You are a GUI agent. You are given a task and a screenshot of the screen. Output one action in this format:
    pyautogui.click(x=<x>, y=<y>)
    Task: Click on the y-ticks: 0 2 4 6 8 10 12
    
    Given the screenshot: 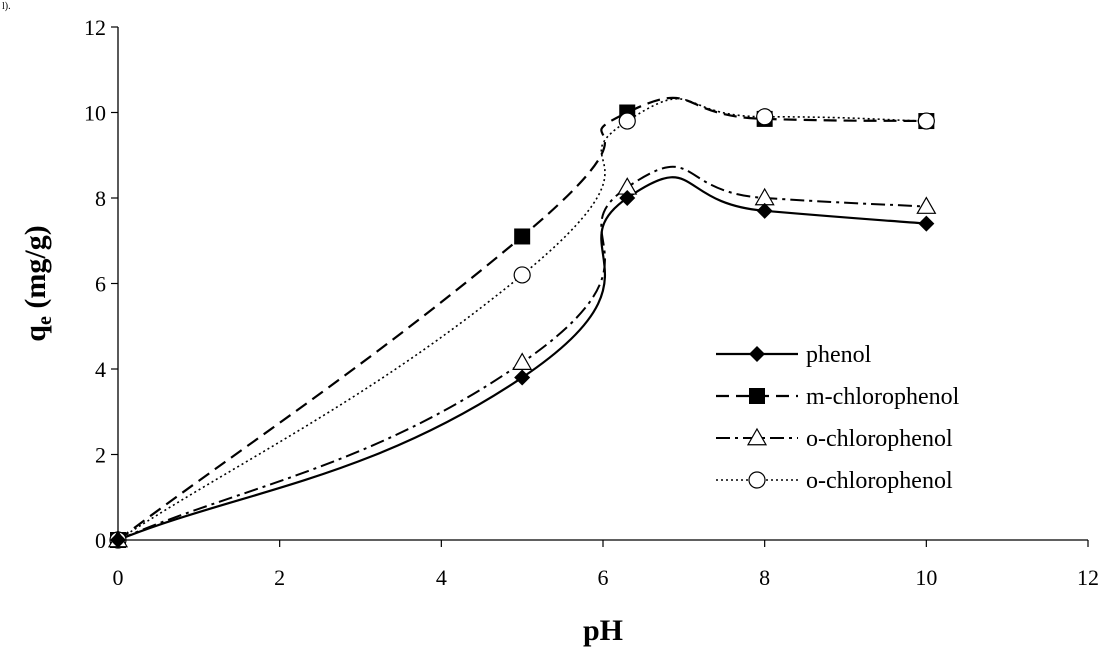 What is the action you would take?
    pyautogui.click(x=101, y=284)
    